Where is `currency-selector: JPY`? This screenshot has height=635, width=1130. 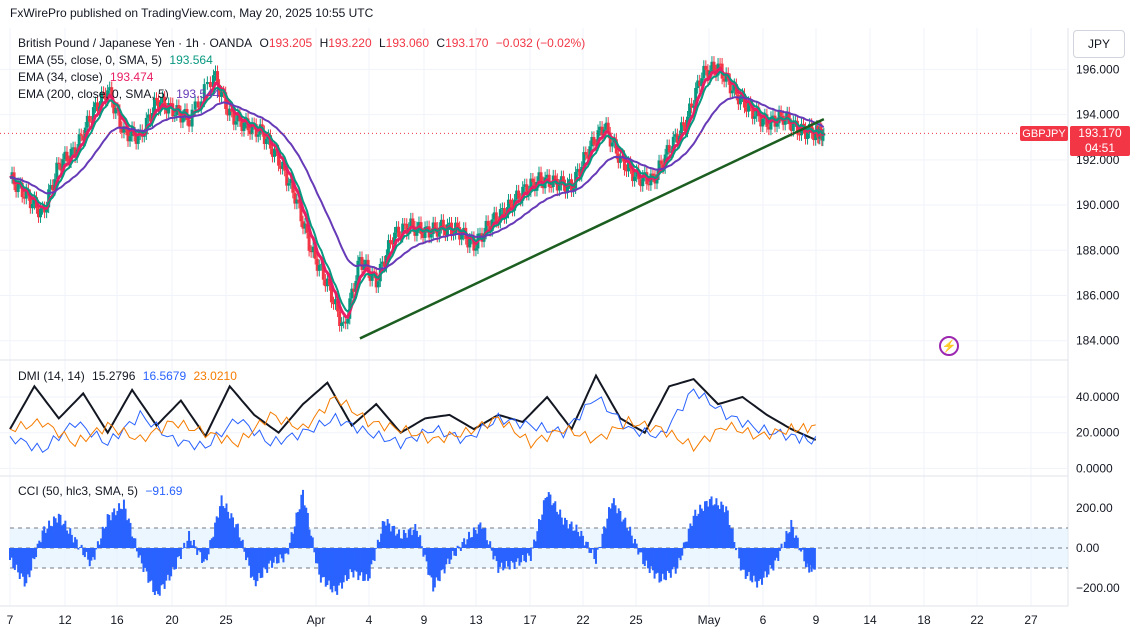
currency-selector: JPY is located at coordinates (1099, 44).